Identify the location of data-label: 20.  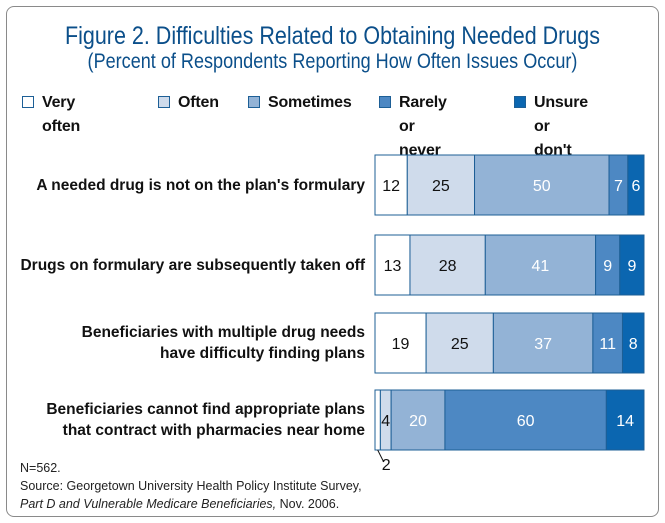
(418, 421).